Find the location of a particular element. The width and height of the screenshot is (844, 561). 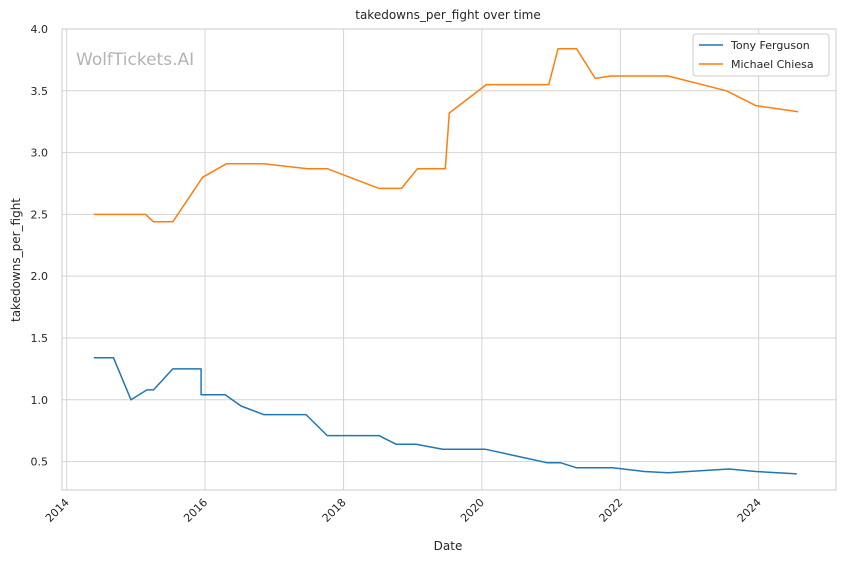

legend-box is located at coordinates (761, 55).